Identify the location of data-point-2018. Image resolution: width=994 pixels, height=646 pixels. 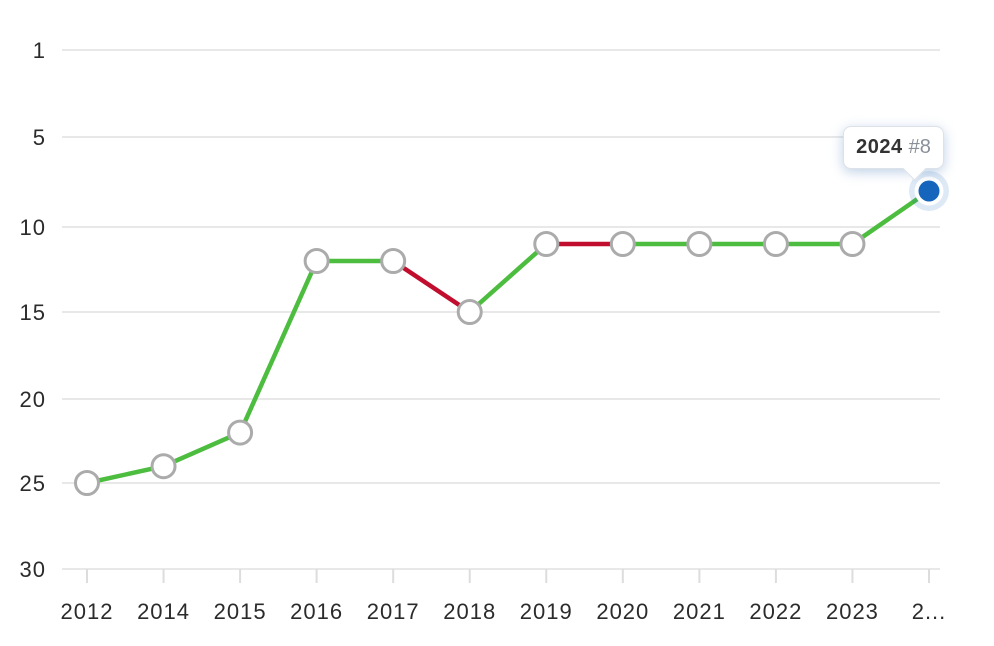
(469, 312).